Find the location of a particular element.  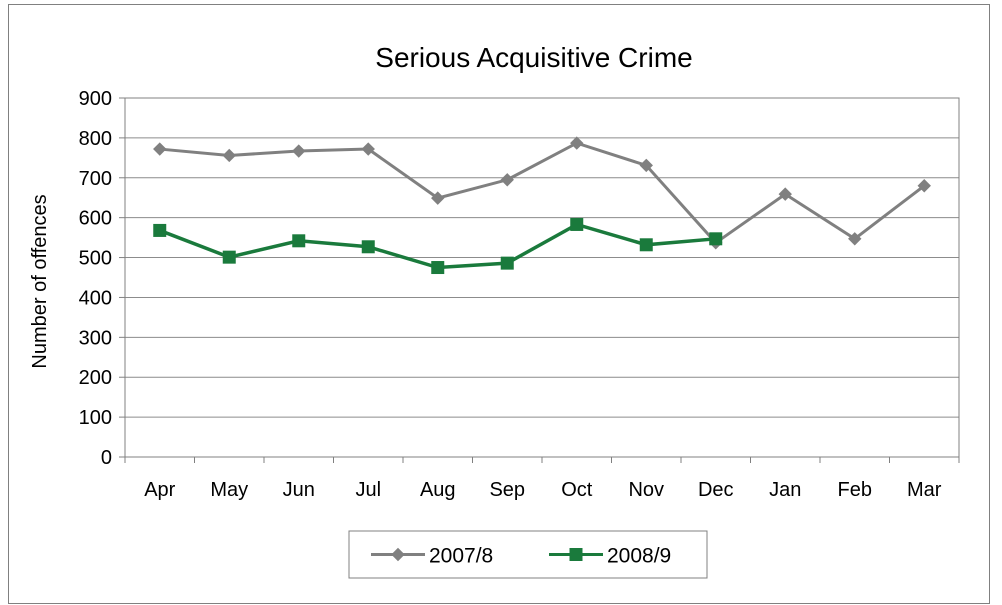

x-tick-label: Dec is located at coordinates (716, 490).